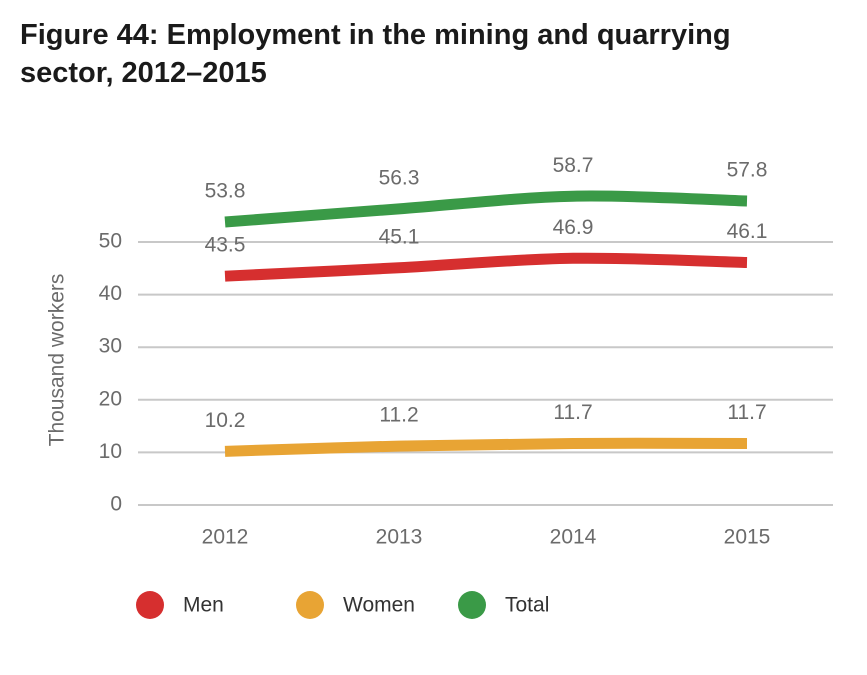 The height and width of the screenshot is (675, 867). What do you see at coordinates (57, 360) in the screenshot?
I see `y-axis-label: Thousand workers` at bounding box center [57, 360].